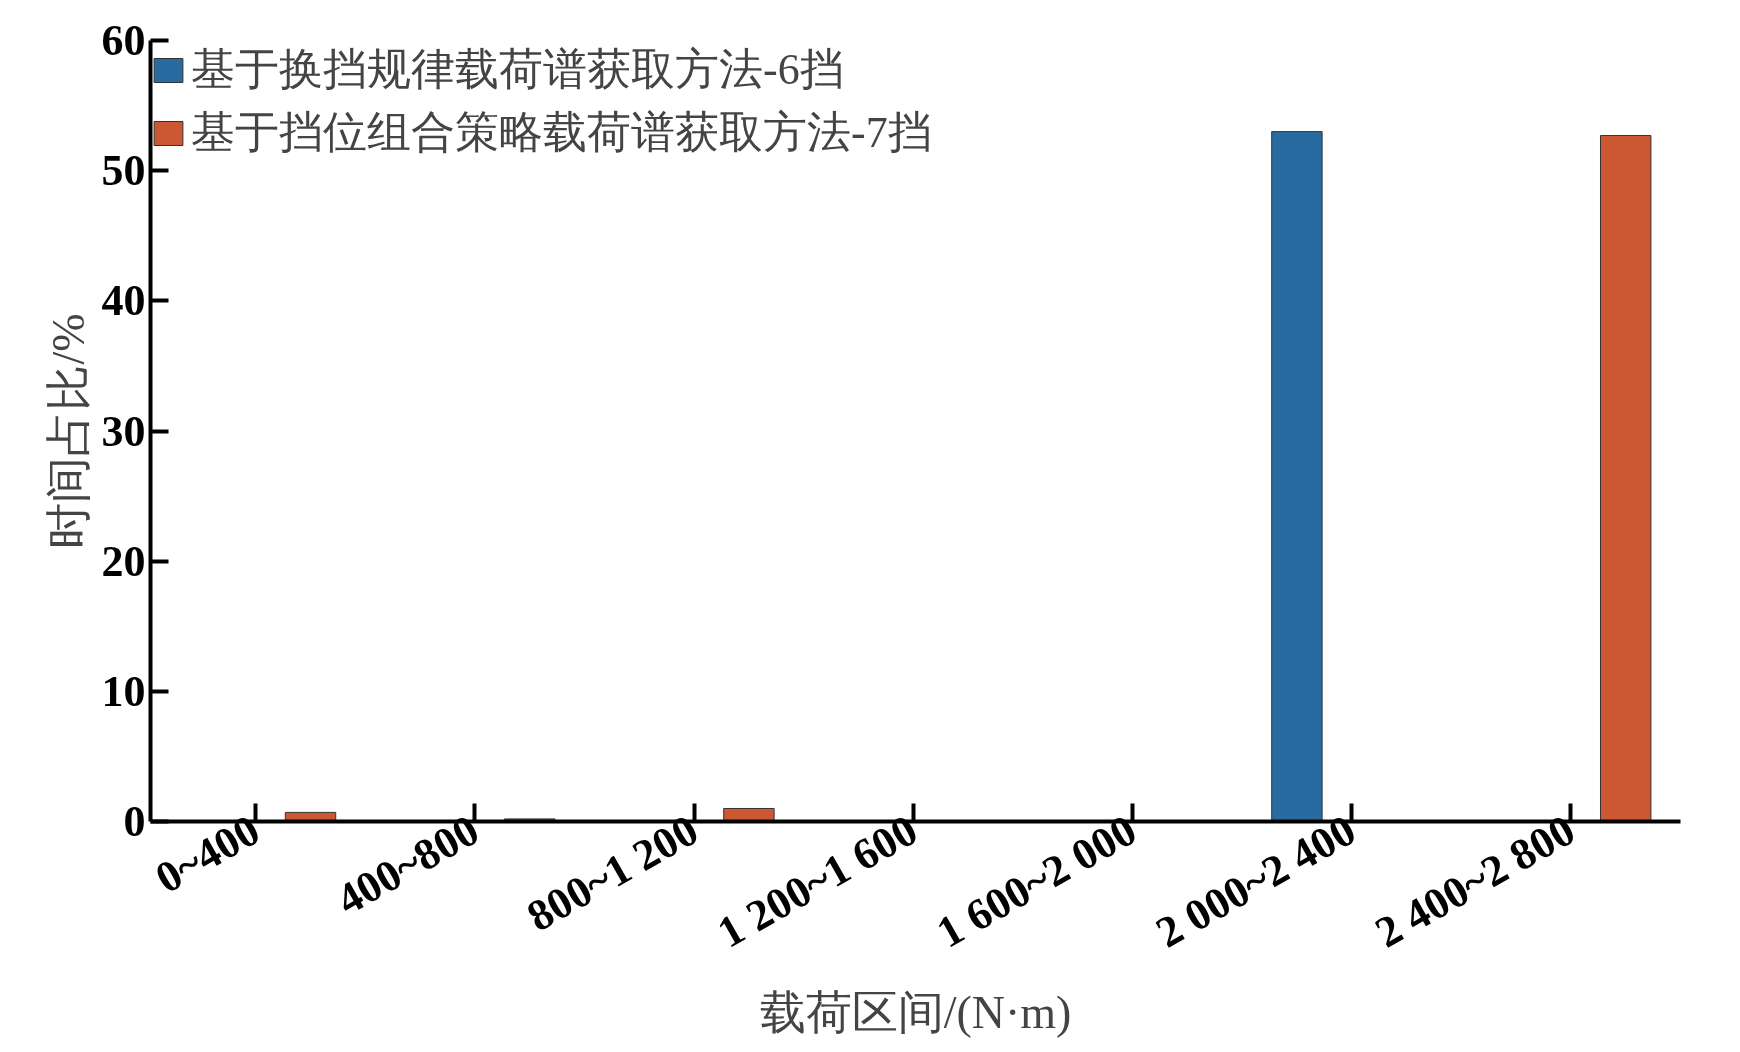 Image resolution: width=1740 pixels, height=1052 pixels. Describe the element at coordinates (561, 133) in the screenshot. I see `legend-label: 基于挡位组合策略载荷谱获取方法-7挡` at that location.